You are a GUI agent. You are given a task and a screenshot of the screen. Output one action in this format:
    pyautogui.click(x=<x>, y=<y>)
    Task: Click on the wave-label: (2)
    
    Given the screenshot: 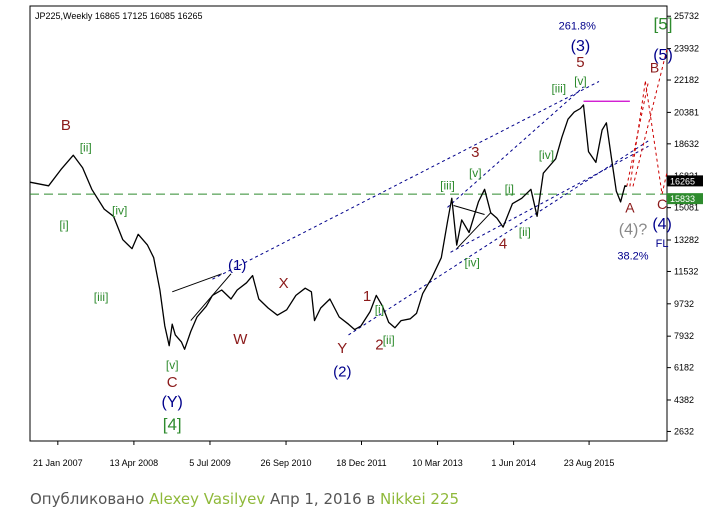 What is the action you would take?
    pyautogui.click(x=342, y=371)
    